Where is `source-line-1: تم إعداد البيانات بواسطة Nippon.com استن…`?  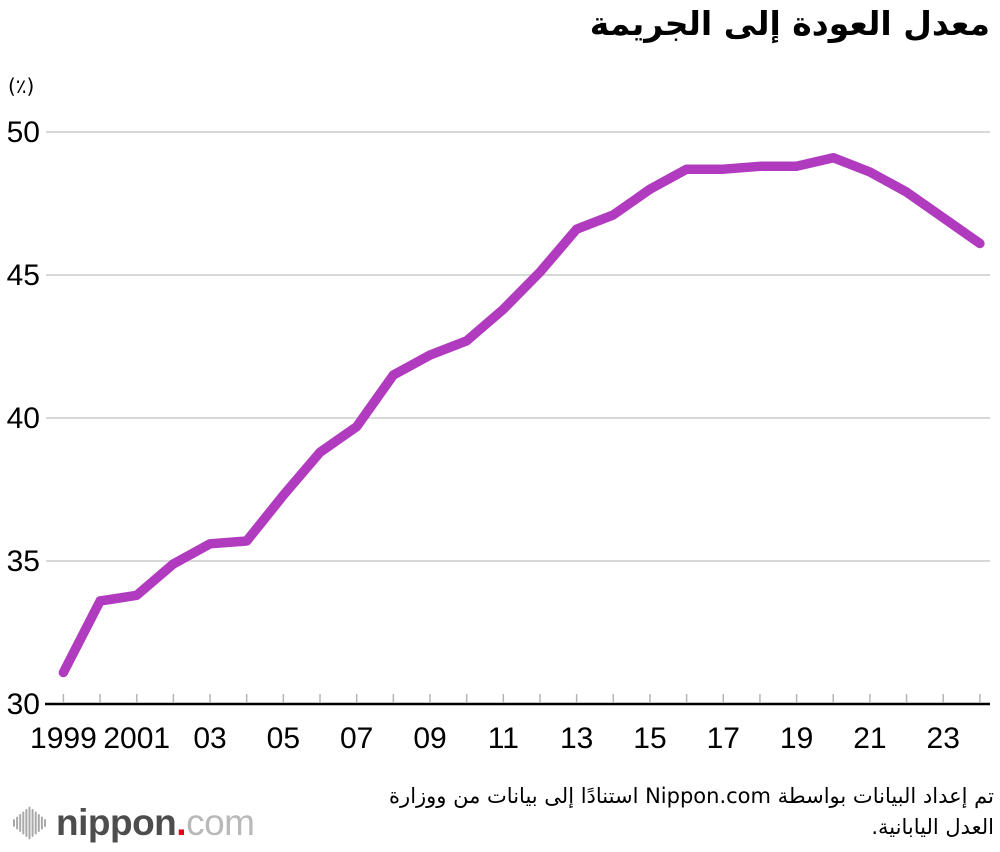 source-line-1: تم إعداد البيانات بواسطة Nippon.com استن… is located at coordinates (691, 796).